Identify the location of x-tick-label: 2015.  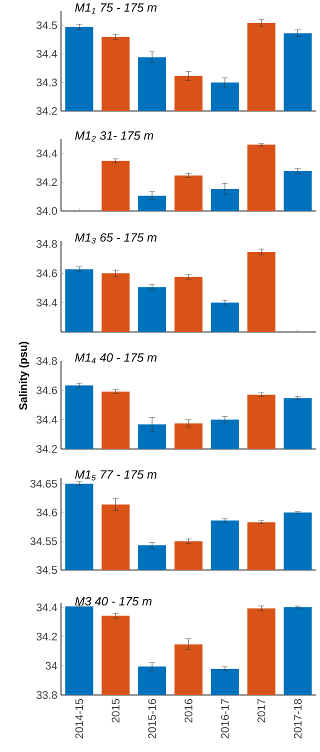
(116, 710).